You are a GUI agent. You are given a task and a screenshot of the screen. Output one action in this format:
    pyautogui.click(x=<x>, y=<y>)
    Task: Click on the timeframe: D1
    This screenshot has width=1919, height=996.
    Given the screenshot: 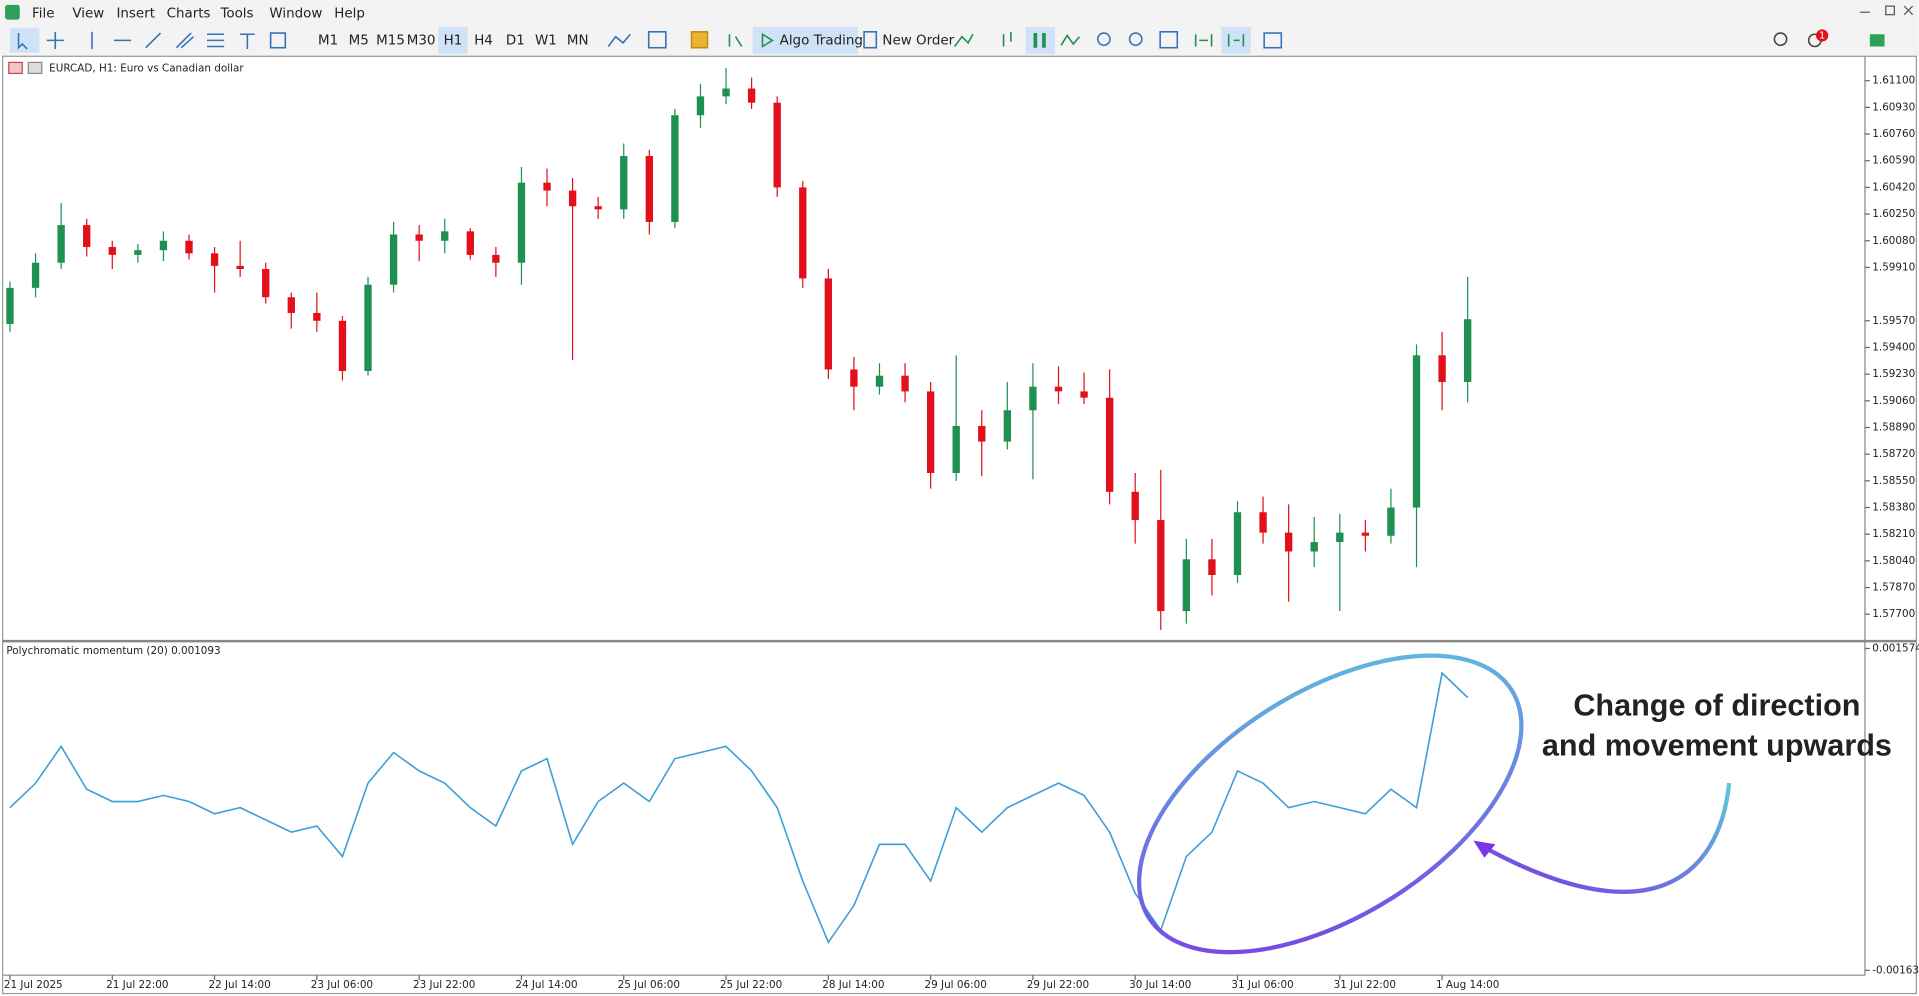 What is the action you would take?
    pyautogui.click(x=515, y=40)
    